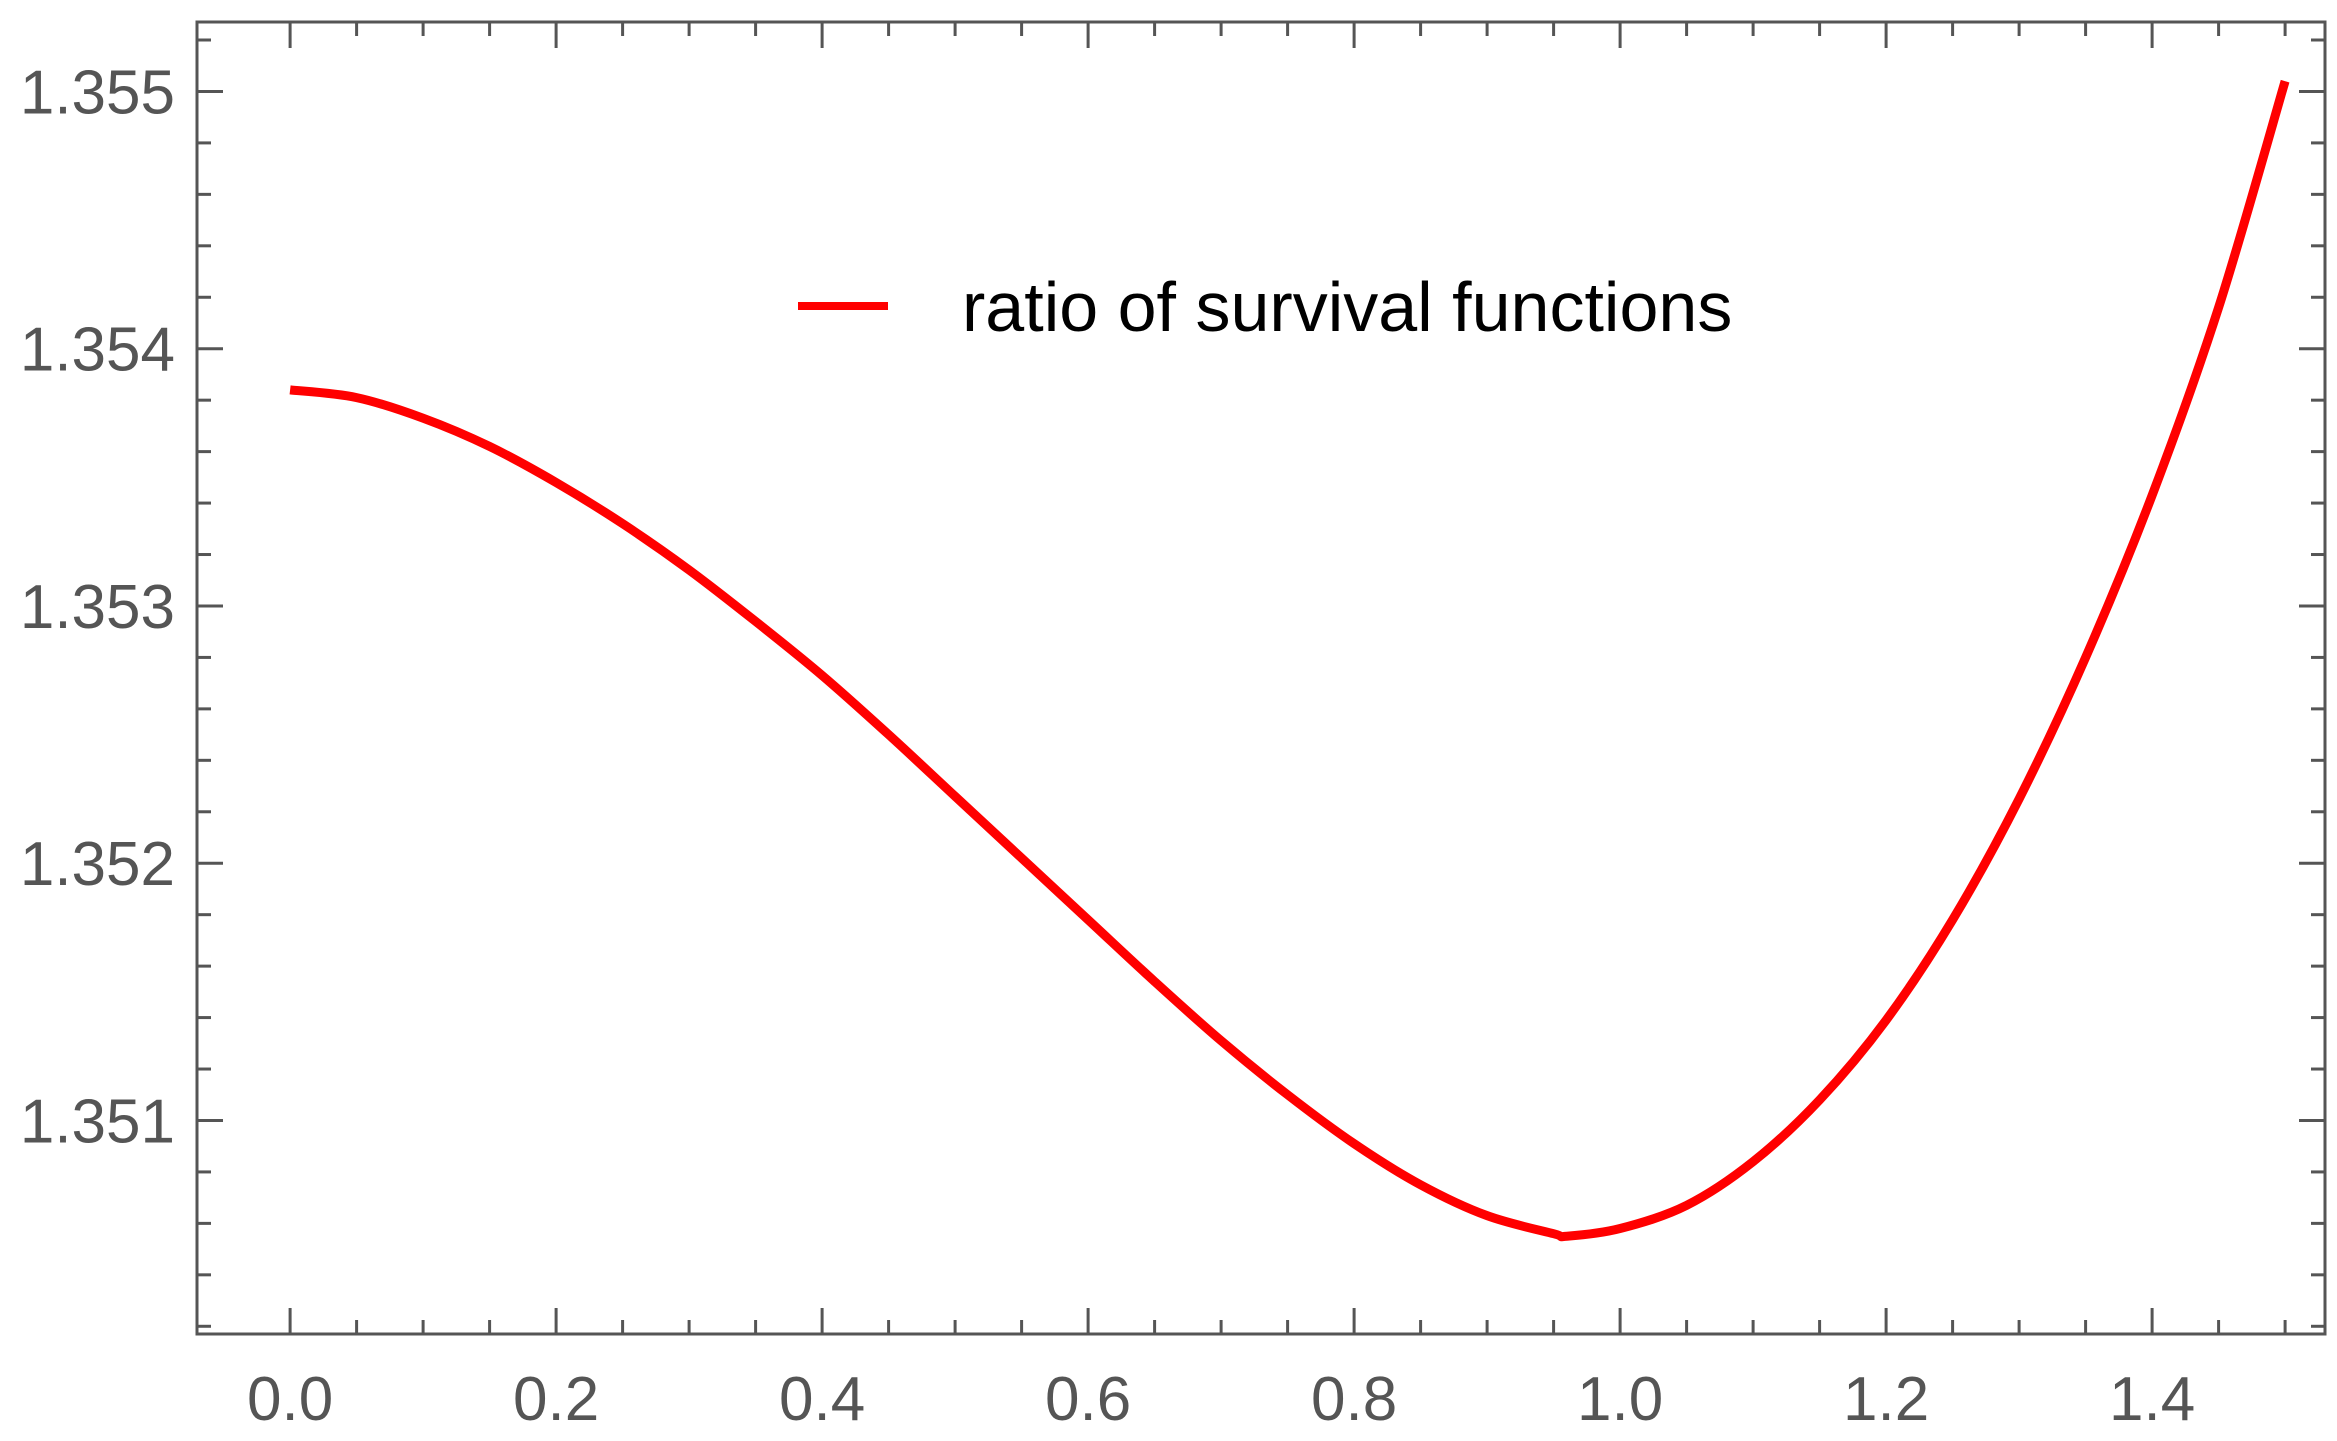 The height and width of the screenshot is (1441, 2337). What do you see at coordinates (1347, 307) in the screenshot?
I see `legend-label: ratio of survival functions` at bounding box center [1347, 307].